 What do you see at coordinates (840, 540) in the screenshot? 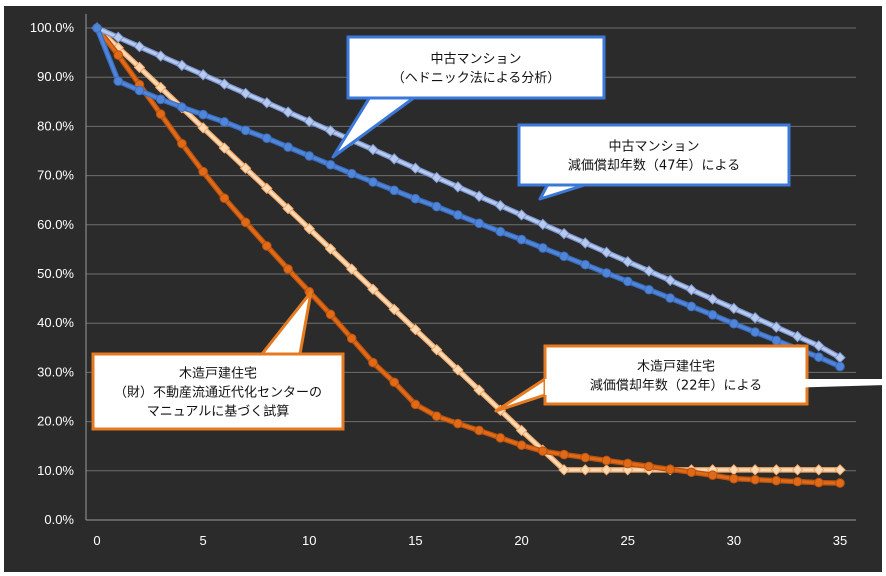
I see `x-tick-label: 35` at bounding box center [840, 540].